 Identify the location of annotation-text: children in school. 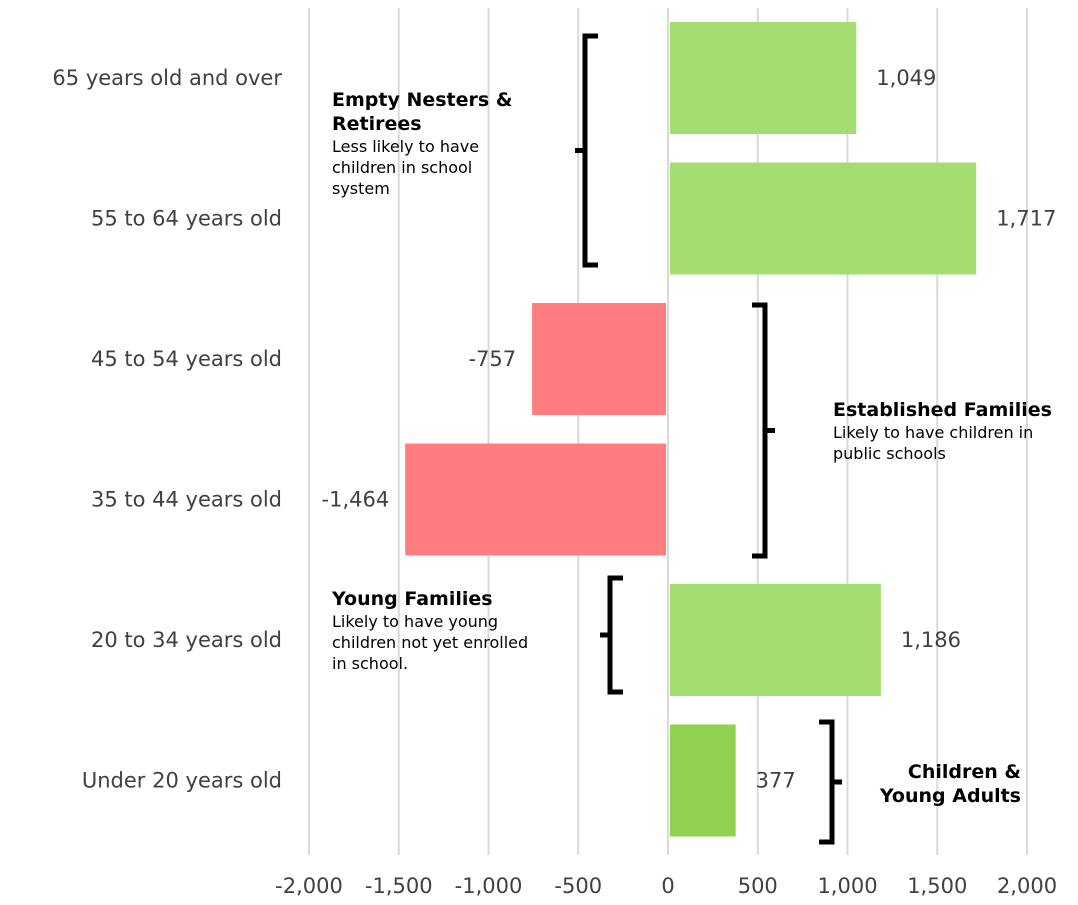
(402, 167).